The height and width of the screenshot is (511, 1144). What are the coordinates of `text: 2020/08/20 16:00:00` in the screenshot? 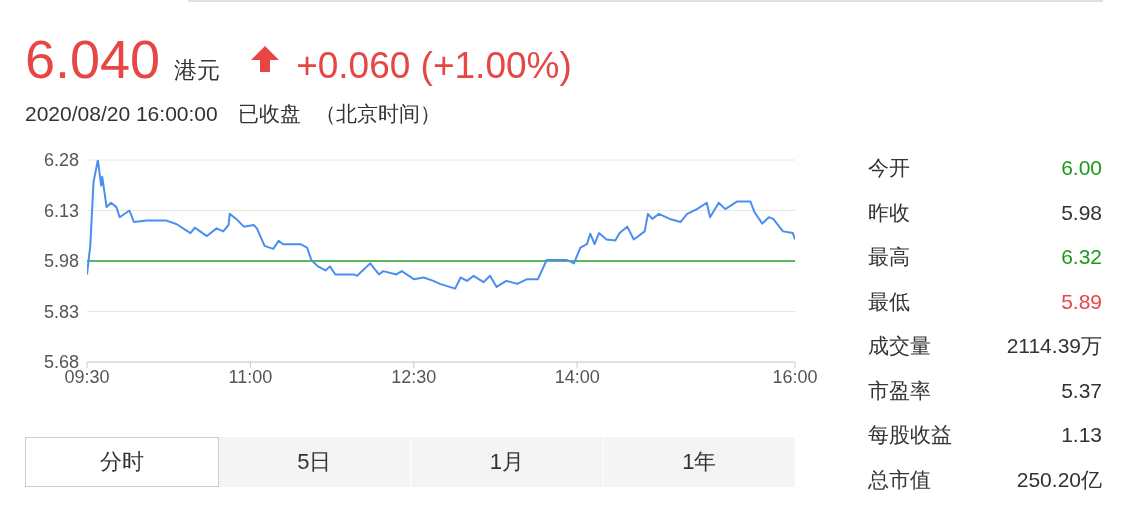 It's located at (121, 113).